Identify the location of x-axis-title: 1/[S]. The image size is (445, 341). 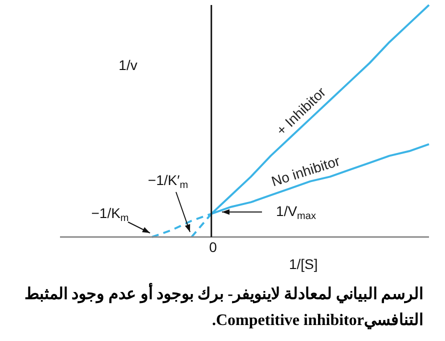
(303, 264).